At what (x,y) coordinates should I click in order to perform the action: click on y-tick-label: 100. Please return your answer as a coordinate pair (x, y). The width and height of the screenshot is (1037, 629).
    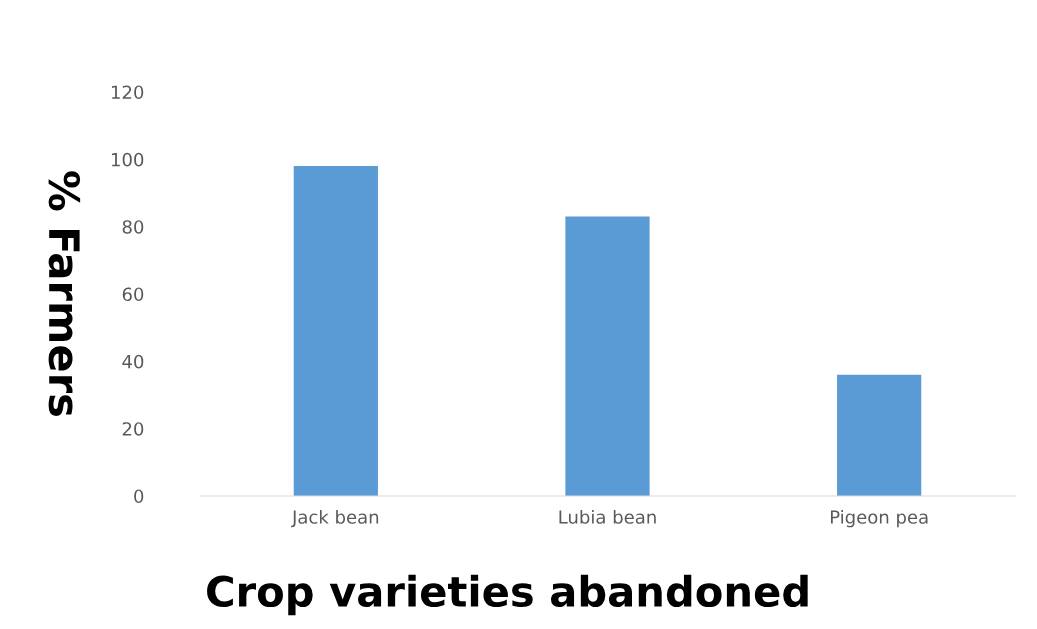
    Looking at the image, I should click on (127, 159).